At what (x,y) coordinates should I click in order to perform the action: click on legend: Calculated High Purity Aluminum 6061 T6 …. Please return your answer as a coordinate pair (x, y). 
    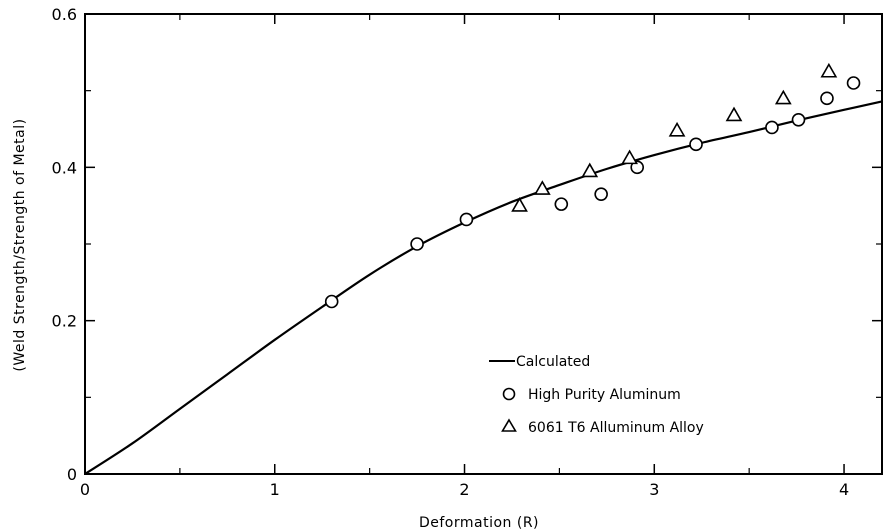
    Looking at the image, I should click on (596, 395).